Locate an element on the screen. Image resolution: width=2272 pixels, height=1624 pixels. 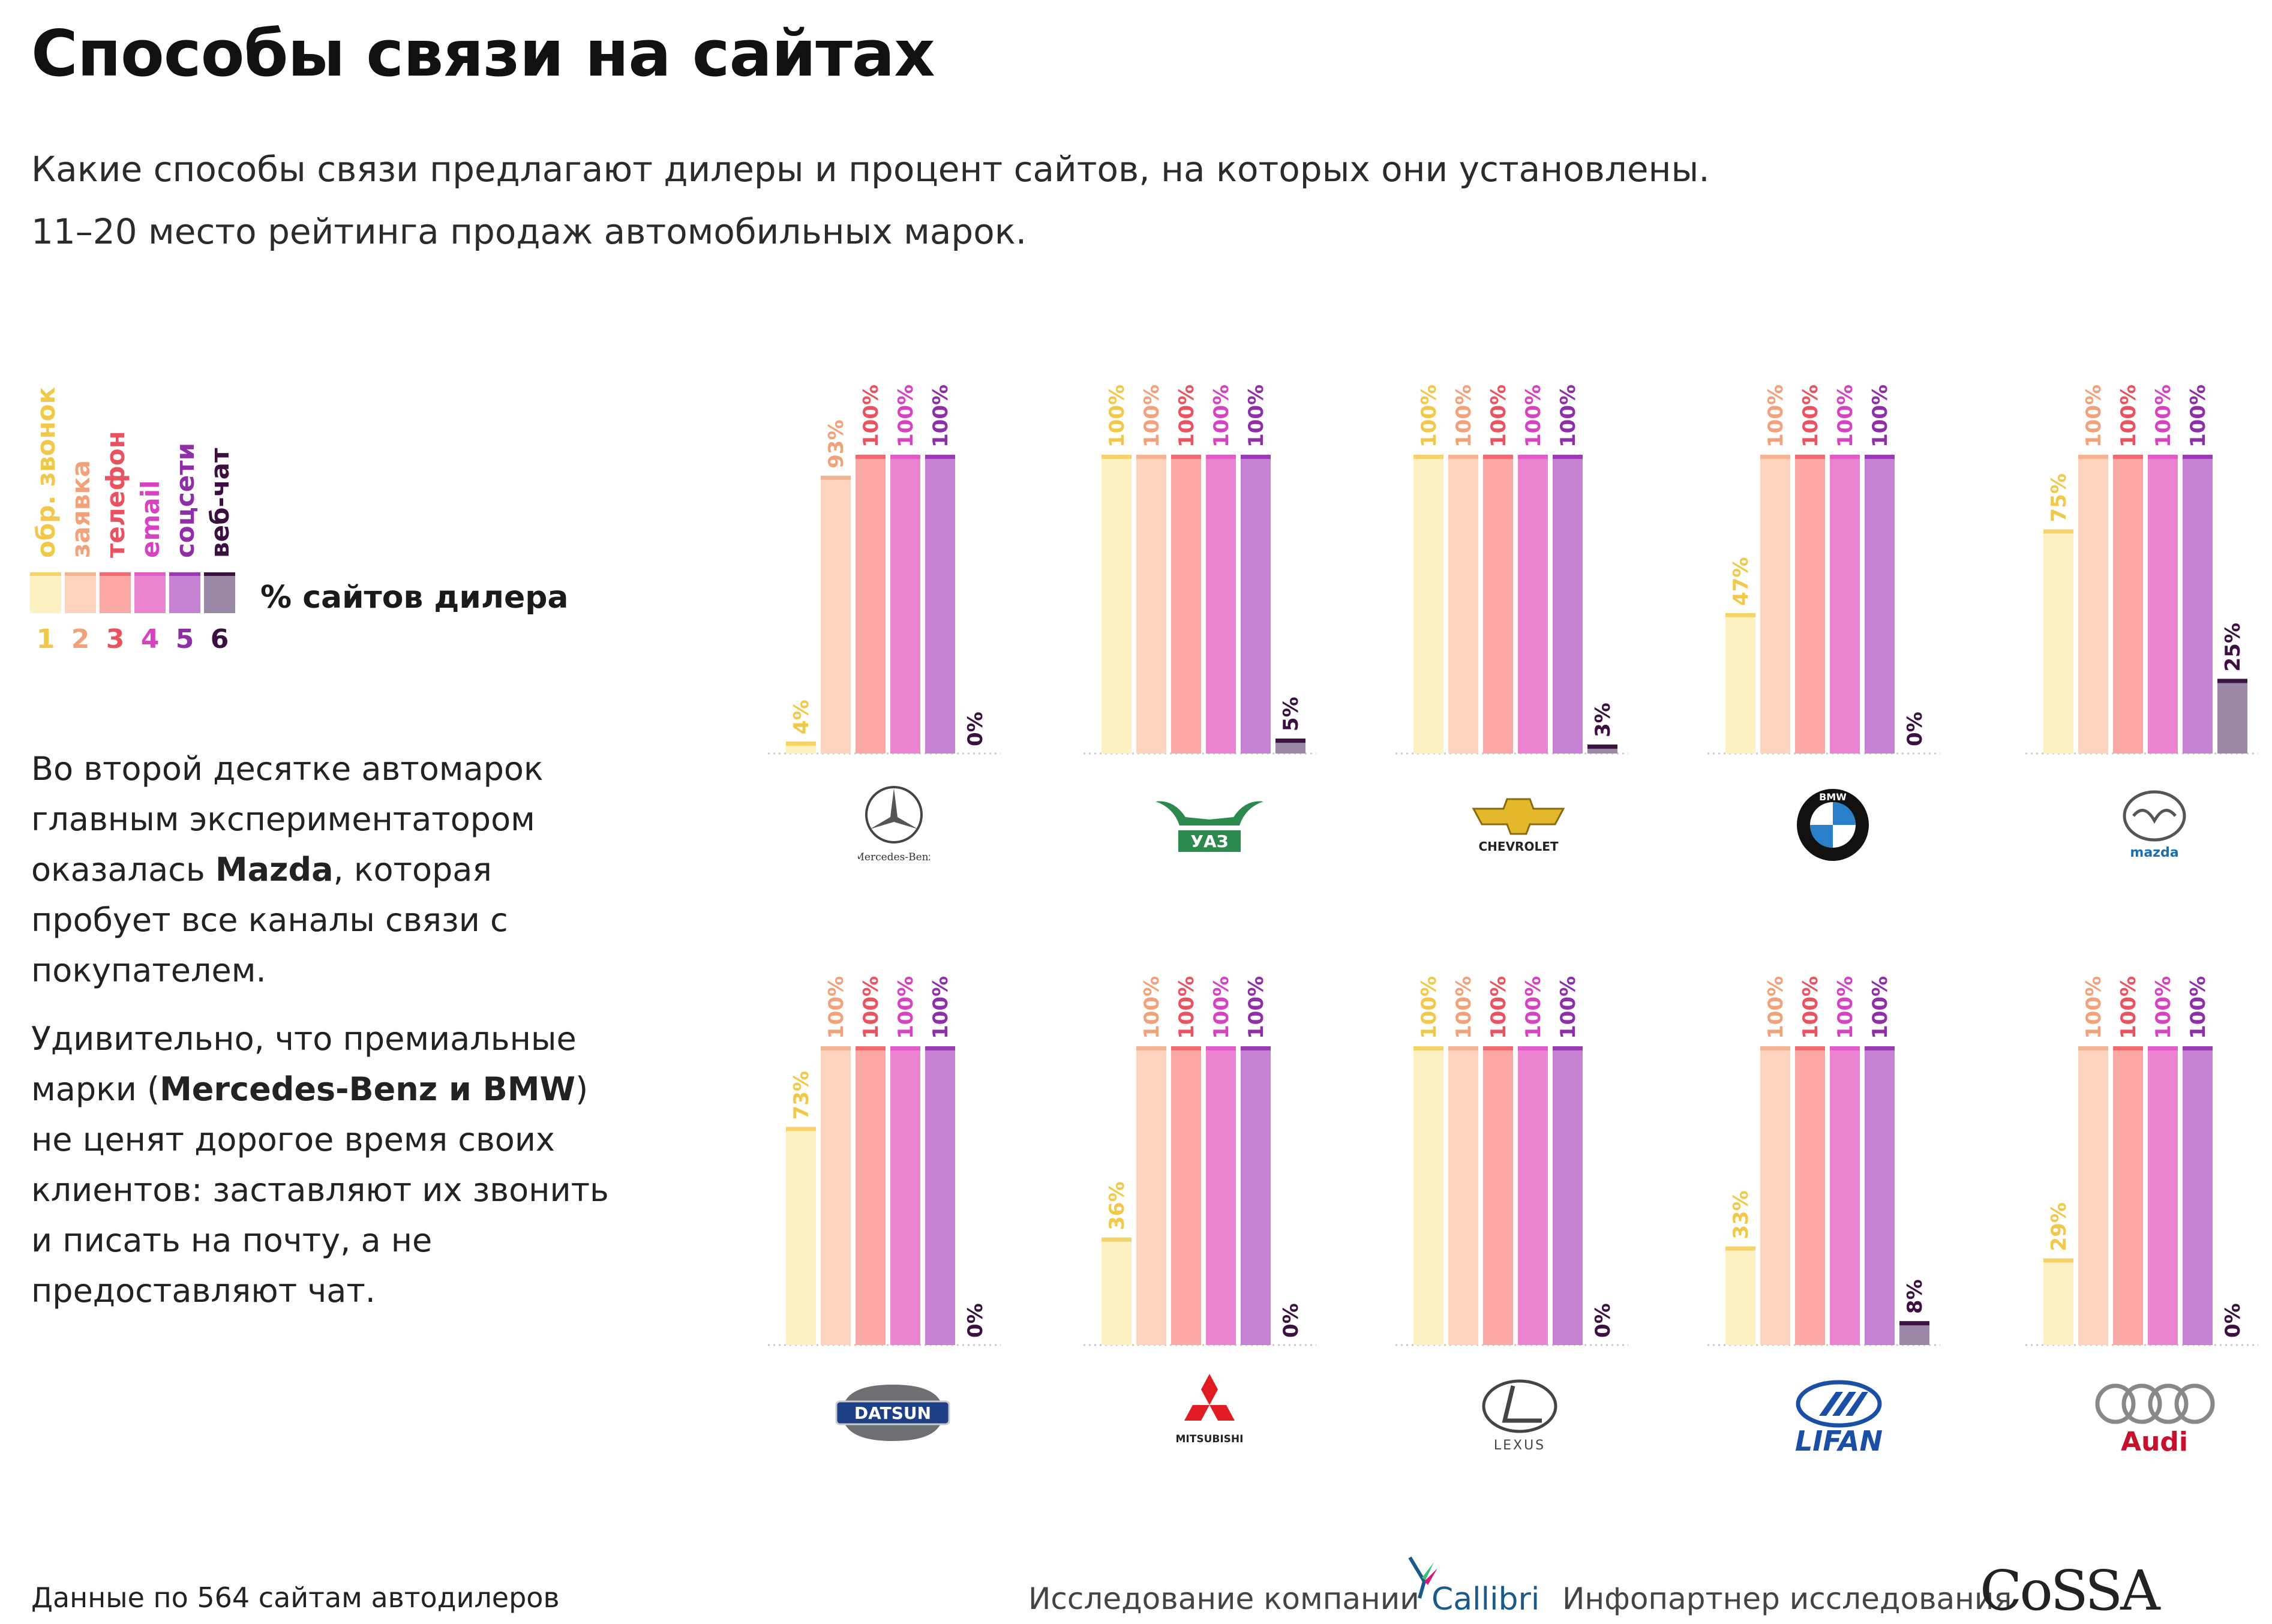
audi-rings-icon: Audi is located at coordinates (2155, 1420).